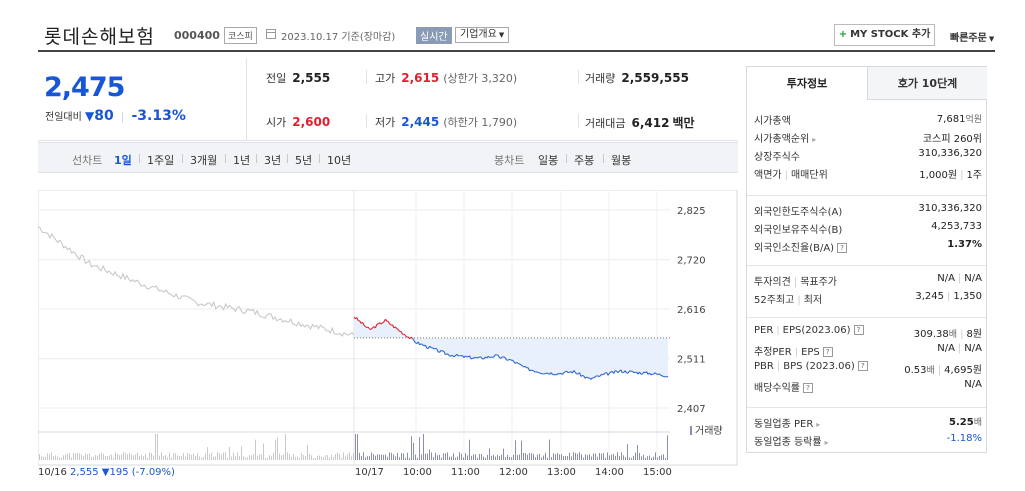 This screenshot has height=491, width=1025. I want to click on company-overview-dropdown: 기업개요 ▼, so click(482, 35).